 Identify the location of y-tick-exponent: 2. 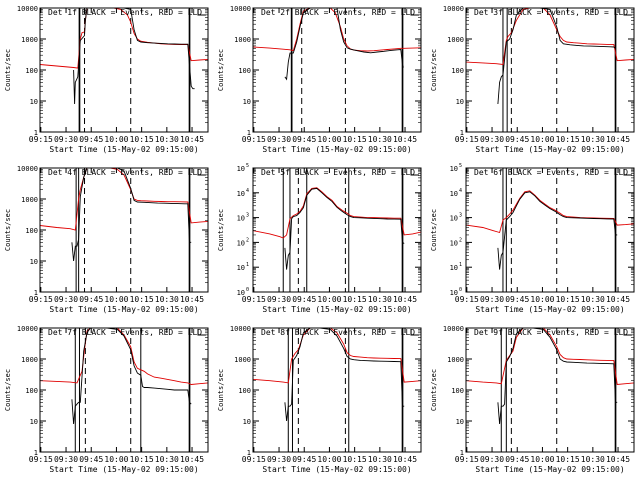
(460, 240).